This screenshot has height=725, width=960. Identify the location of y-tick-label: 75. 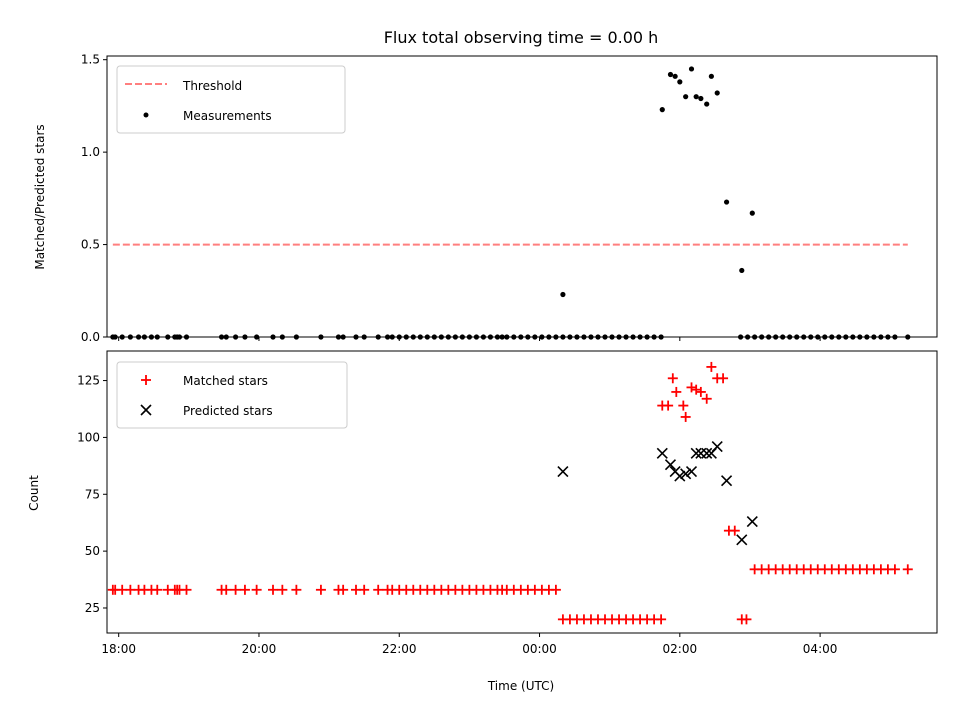
(92, 494).